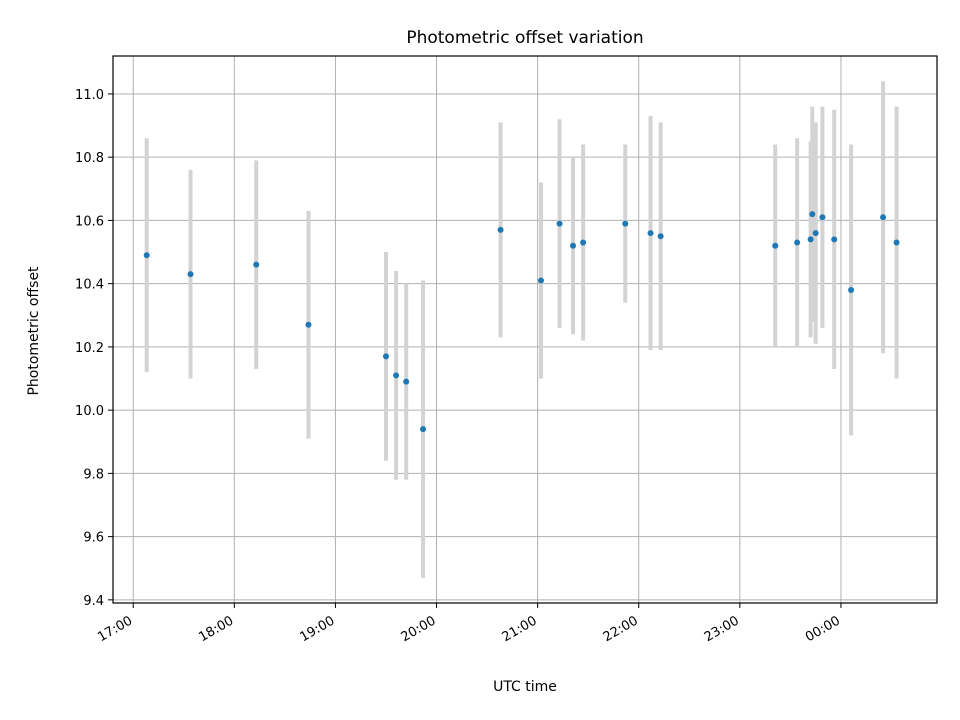 The width and height of the screenshot is (960, 720). What do you see at coordinates (89, 285) in the screenshot?
I see `y-tick-label: 10.4` at bounding box center [89, 285].